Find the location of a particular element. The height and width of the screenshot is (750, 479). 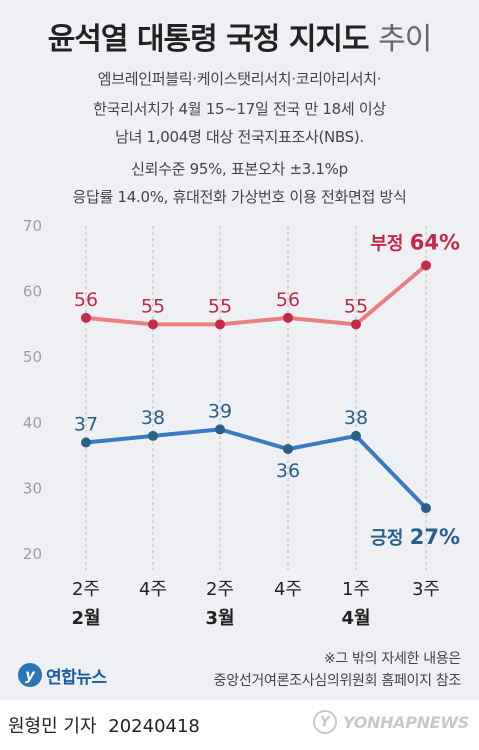

month-label: 4월 is located at coordinates (355, 618).